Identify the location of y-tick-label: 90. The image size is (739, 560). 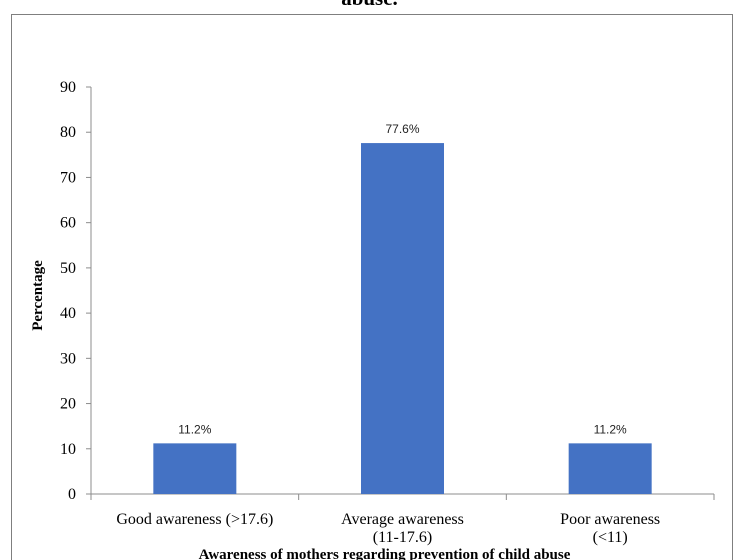
(68, 87).